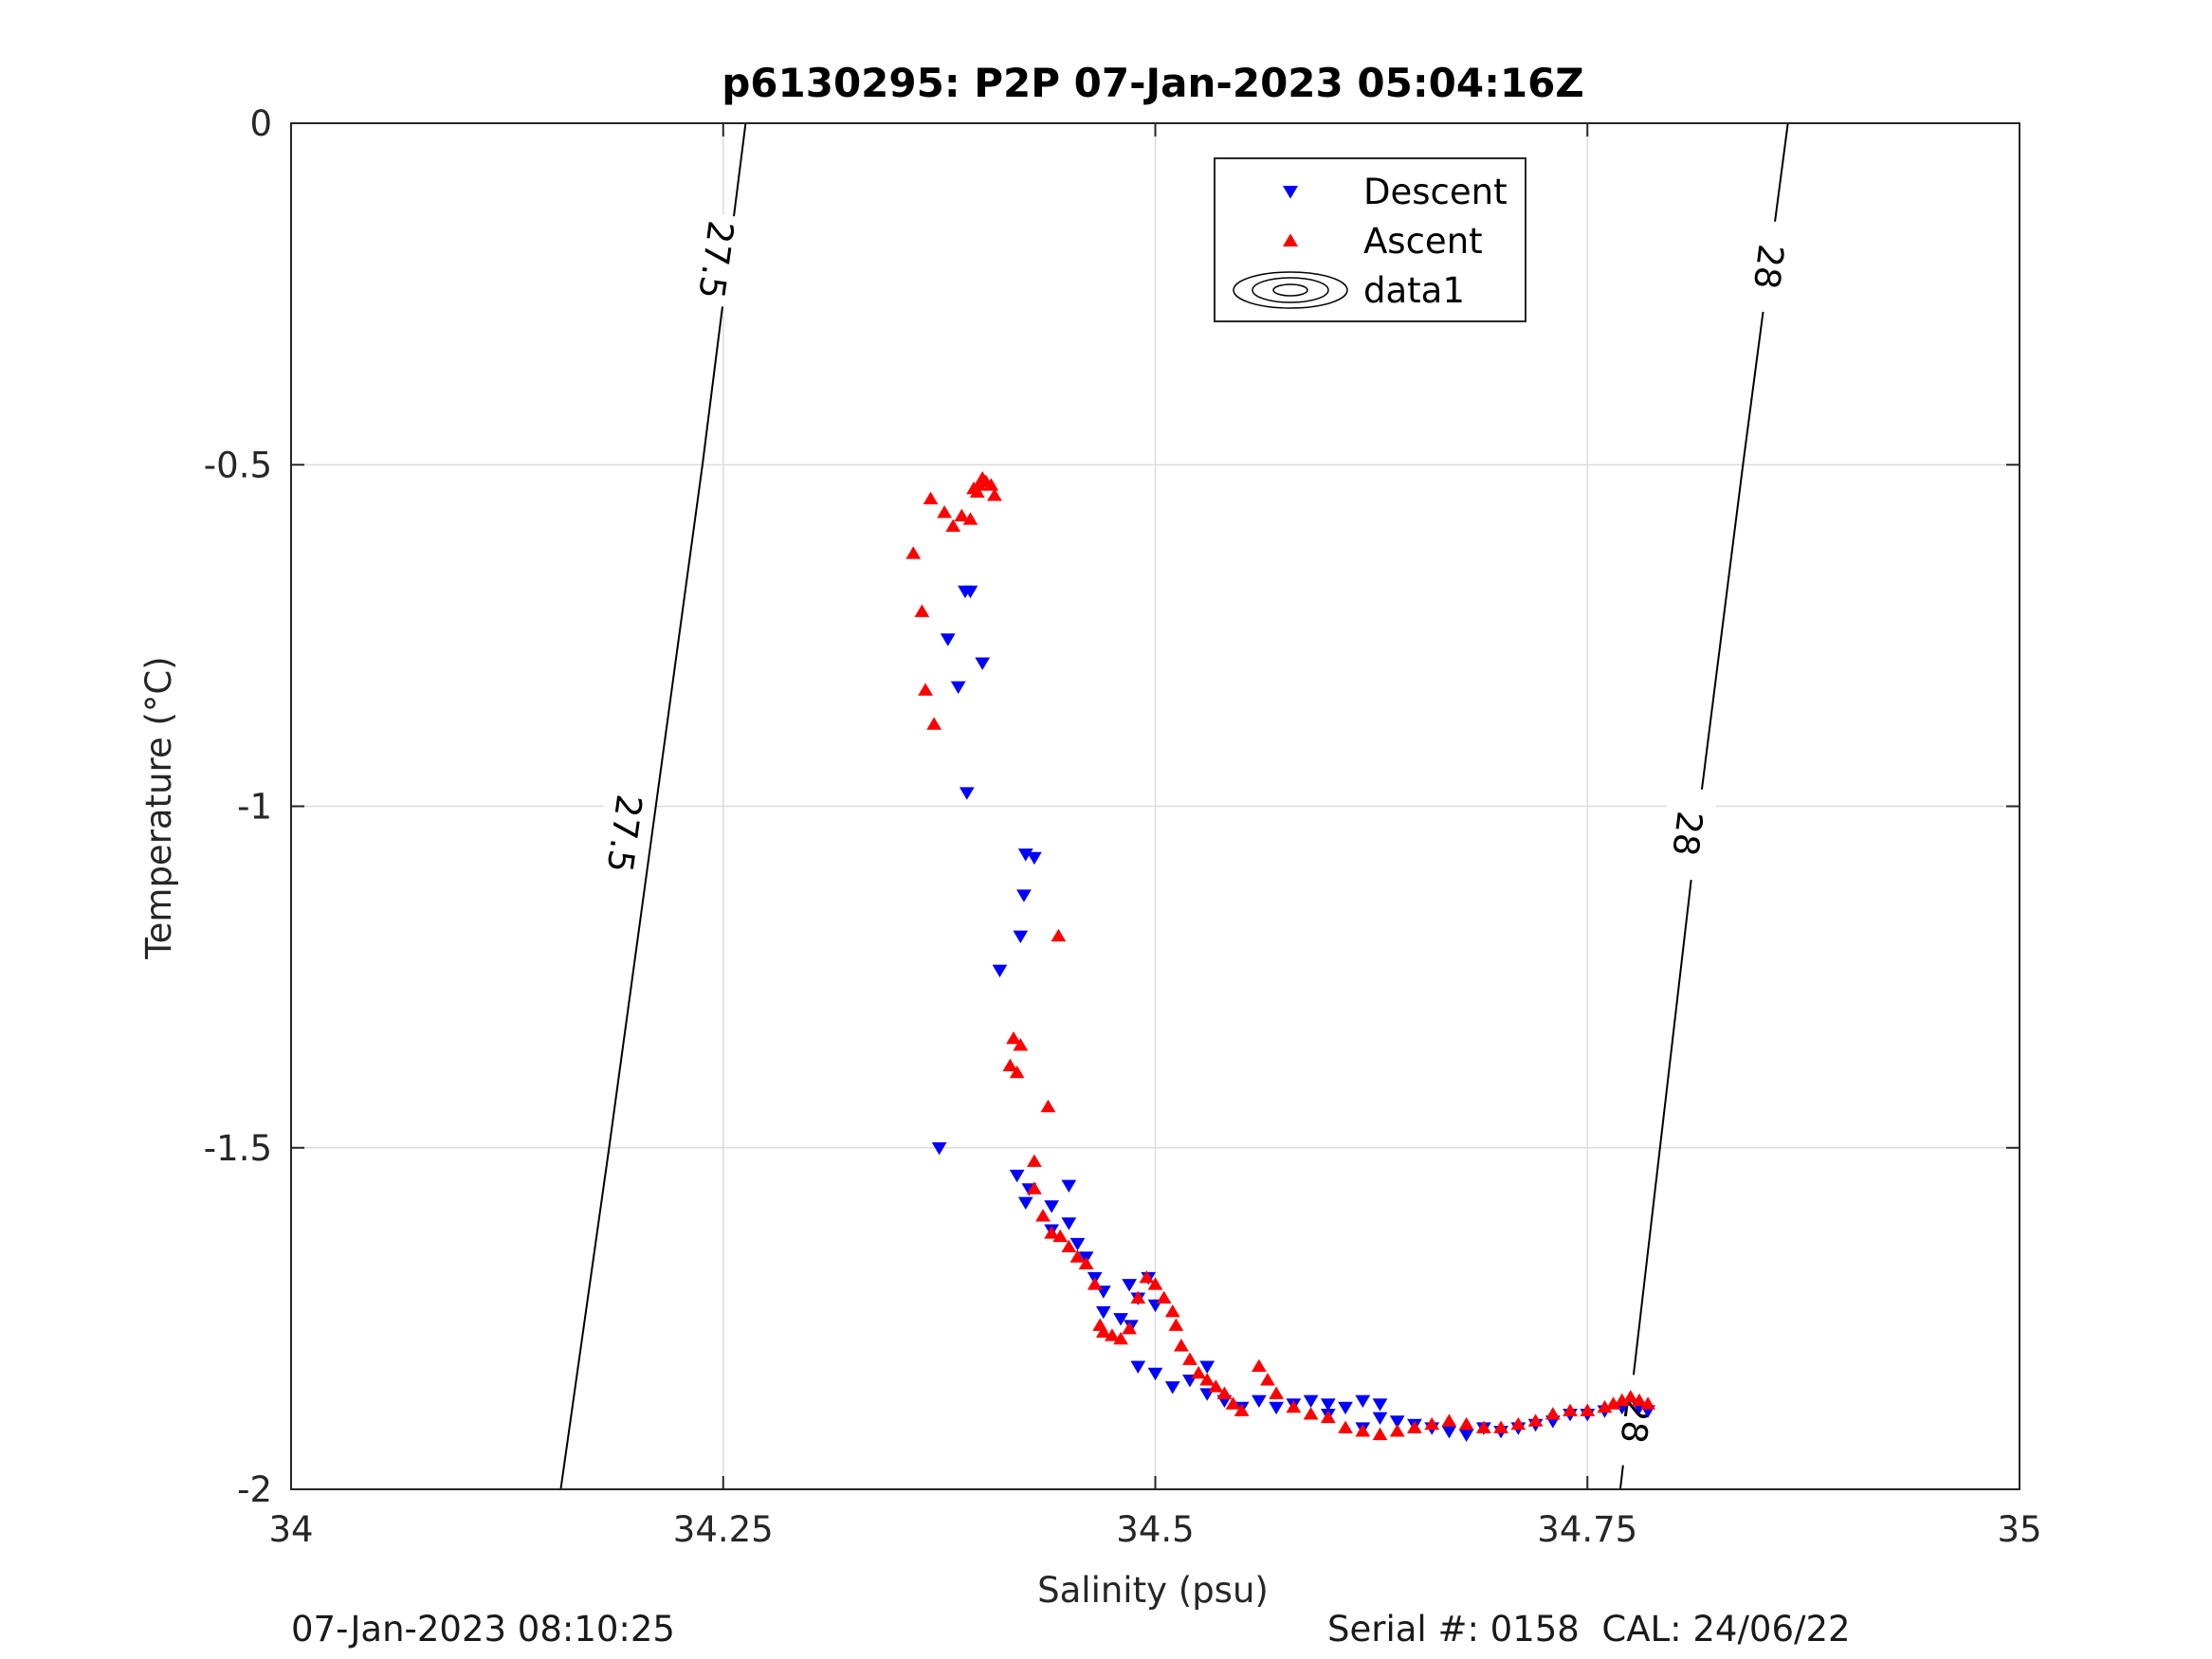 Image resolution: width=2212 pixels, height=1659 pixels. I want to click on legend-box, so click(1370, 239).